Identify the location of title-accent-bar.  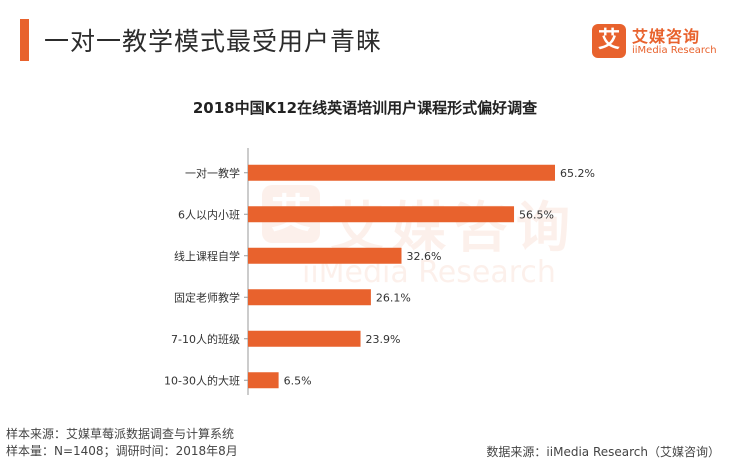
(24, 40).